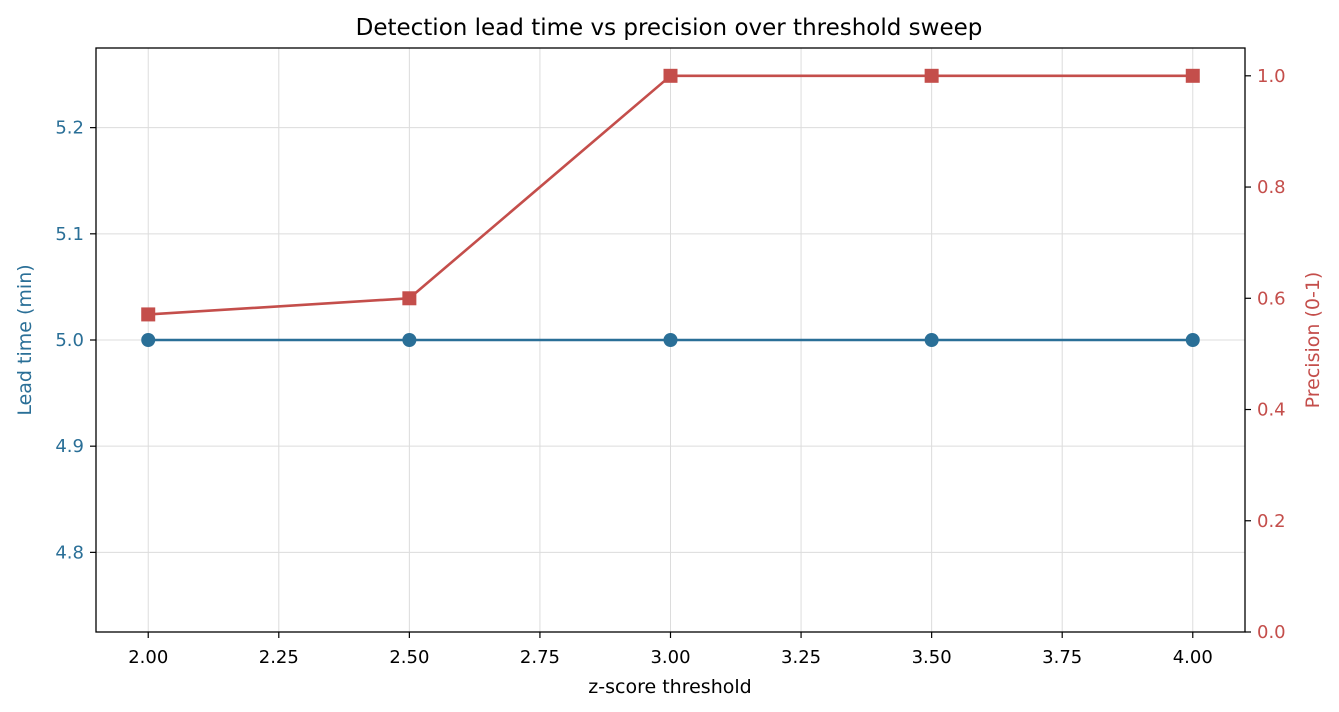  I want to click on y-right-tick-label: 1.0, so click(1271, 76).